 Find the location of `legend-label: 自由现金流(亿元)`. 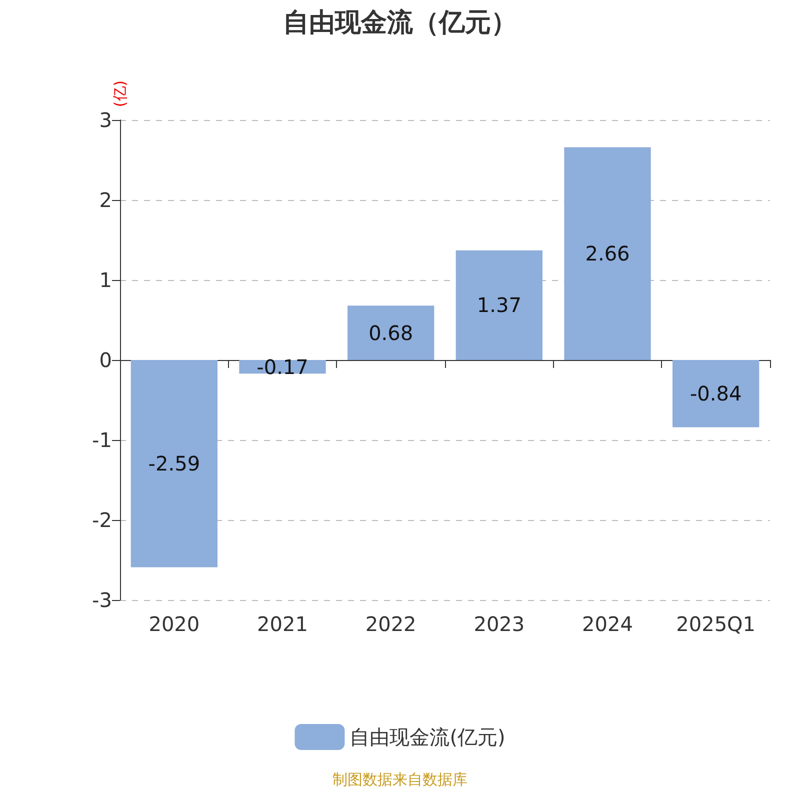

legend-label: 自由现金流(亿元) is located at coordinates (428, 737).